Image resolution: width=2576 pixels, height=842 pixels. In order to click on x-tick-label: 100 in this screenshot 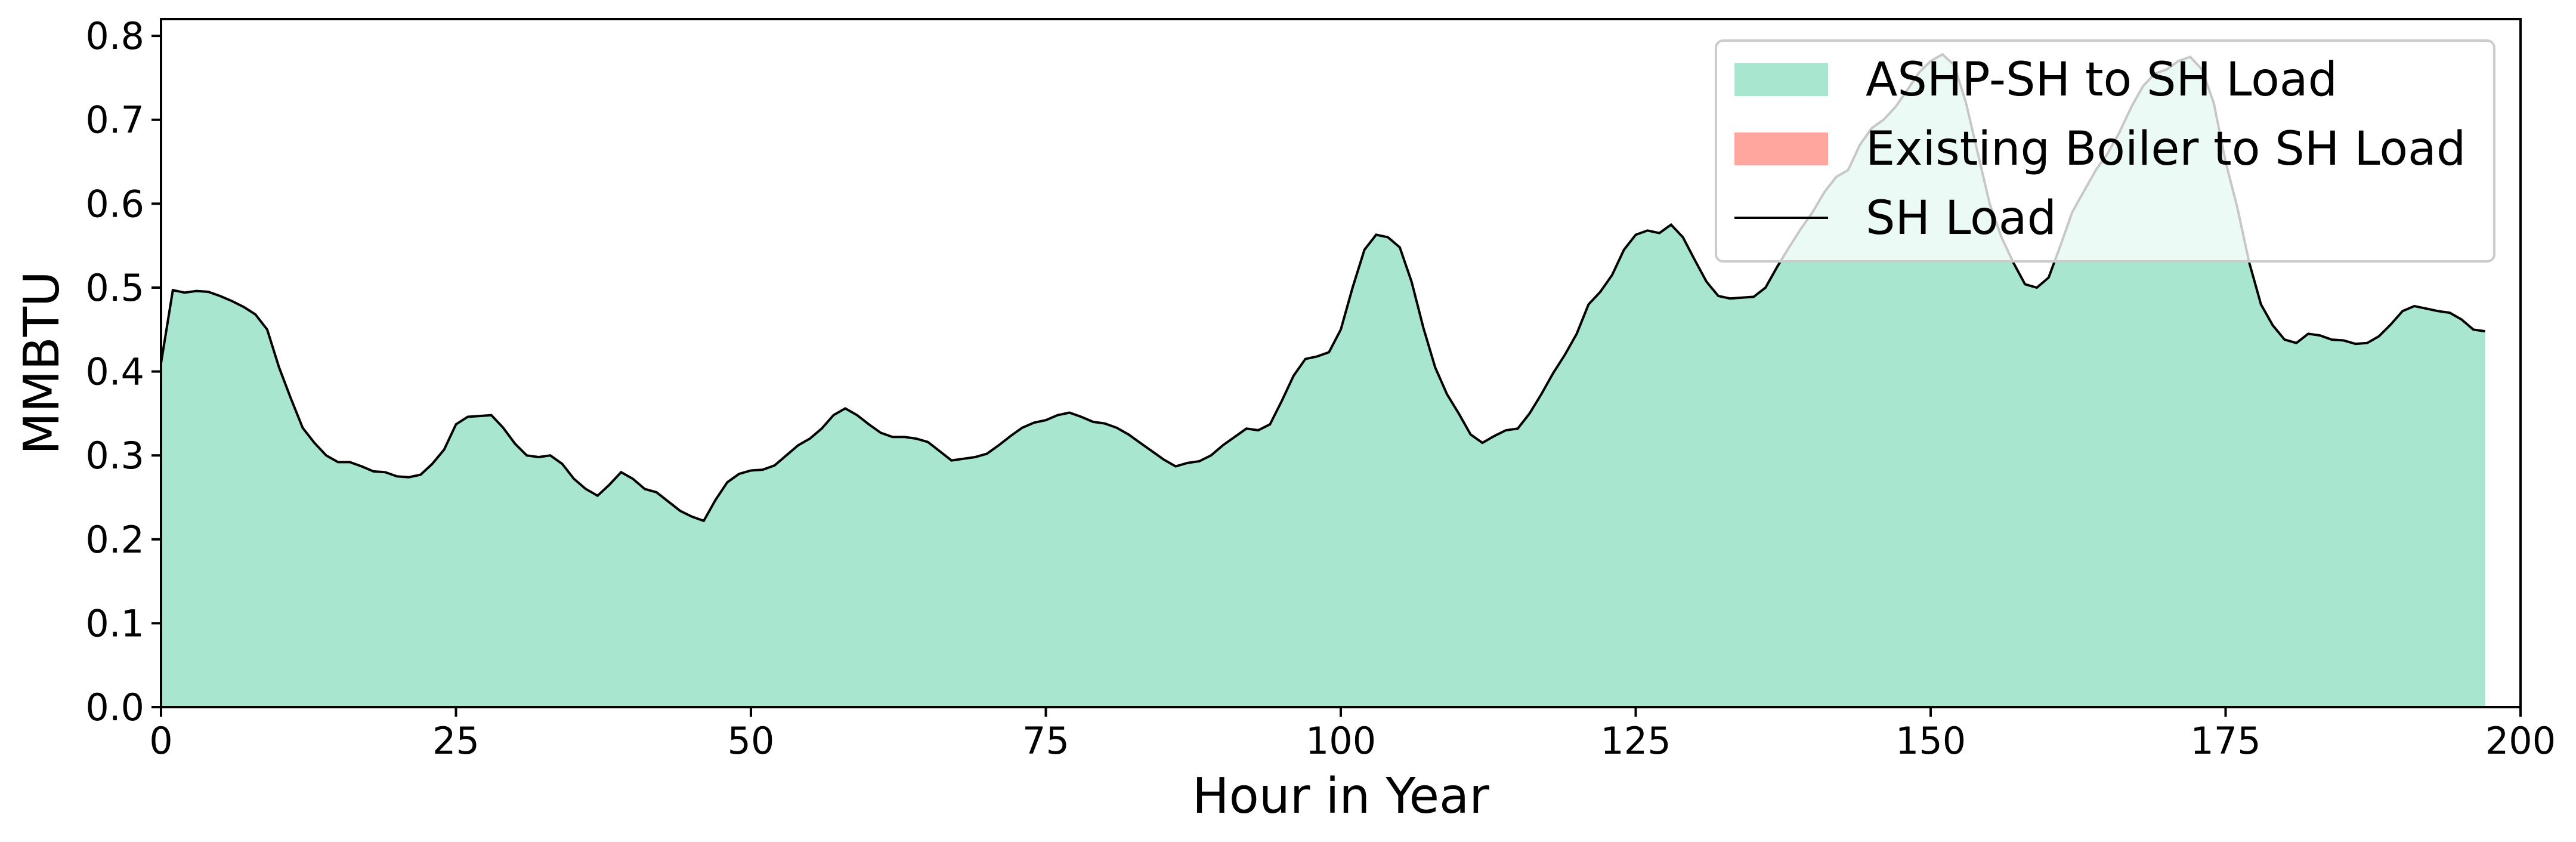, I will do `click(1341, 741)`.